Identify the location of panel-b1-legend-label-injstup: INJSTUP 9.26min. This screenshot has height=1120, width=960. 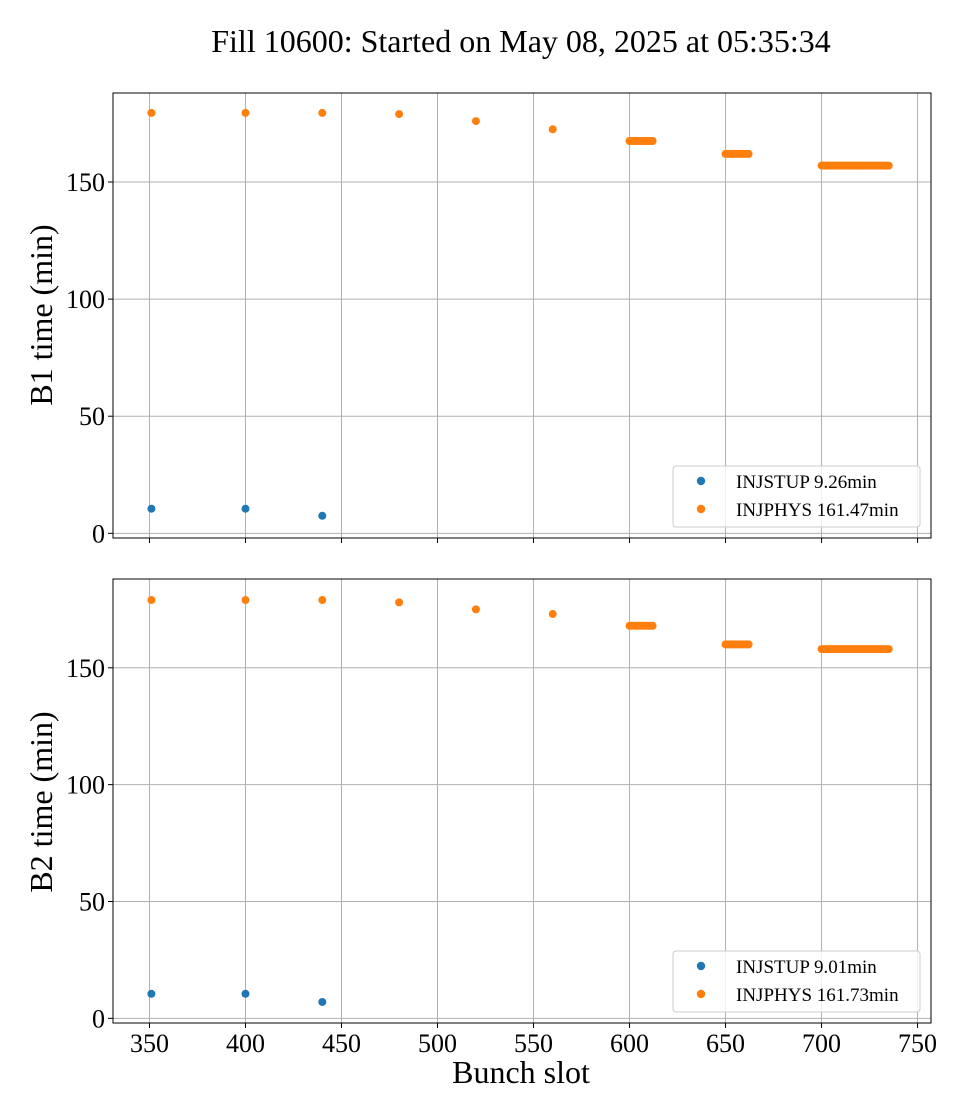
(806, 482).